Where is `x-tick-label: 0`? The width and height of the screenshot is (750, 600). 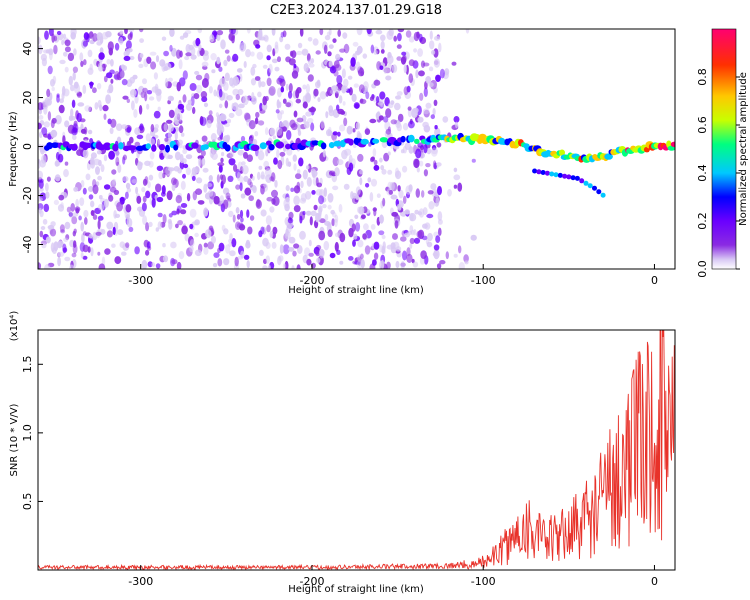
x-tick-label: 0 is located at coordinates (654, 581).